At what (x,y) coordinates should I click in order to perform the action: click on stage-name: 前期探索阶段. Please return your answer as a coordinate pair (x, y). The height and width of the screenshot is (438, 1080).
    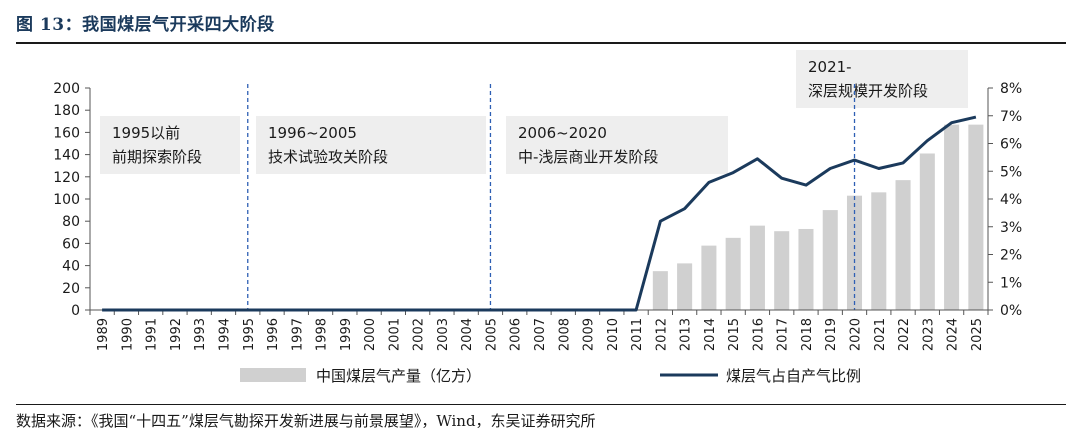
    Looking at the image, I should click on (157, 157).